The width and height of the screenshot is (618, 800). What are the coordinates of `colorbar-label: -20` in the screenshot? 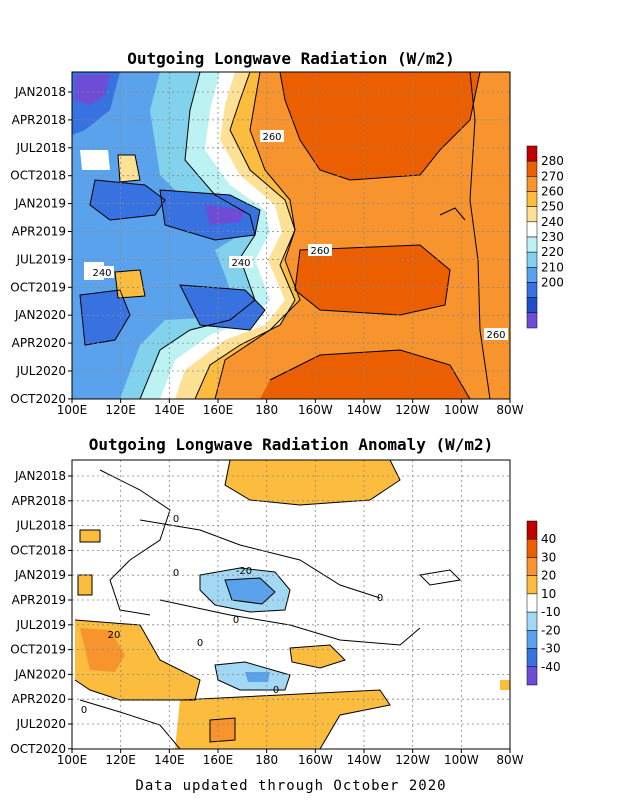 It's located at (551, 630).